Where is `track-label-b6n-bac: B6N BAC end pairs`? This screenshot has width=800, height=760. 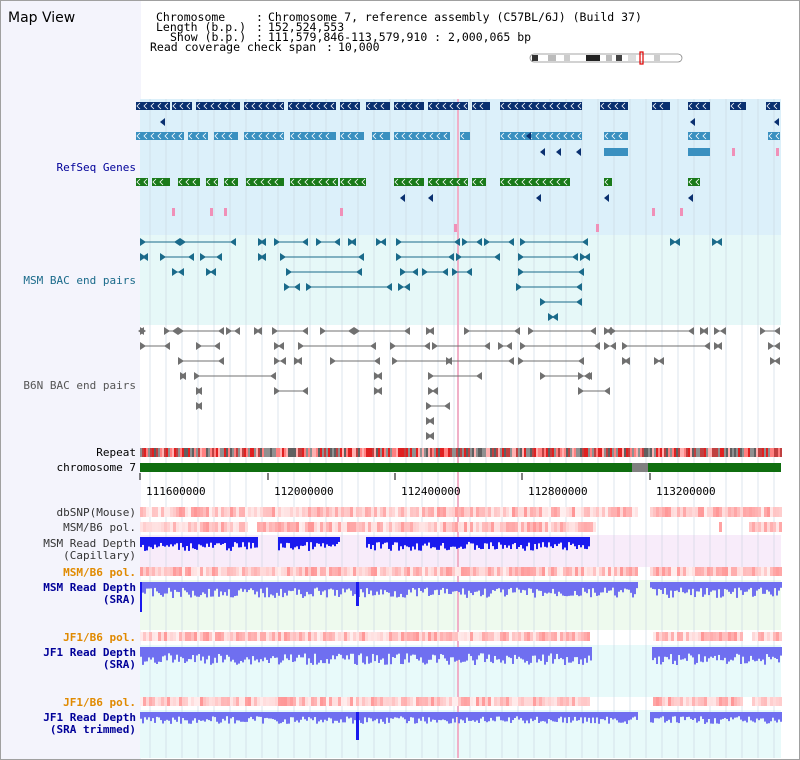
track-label-b6n-bac: B6N BAC end pairs is located at coordinates (79, 385).